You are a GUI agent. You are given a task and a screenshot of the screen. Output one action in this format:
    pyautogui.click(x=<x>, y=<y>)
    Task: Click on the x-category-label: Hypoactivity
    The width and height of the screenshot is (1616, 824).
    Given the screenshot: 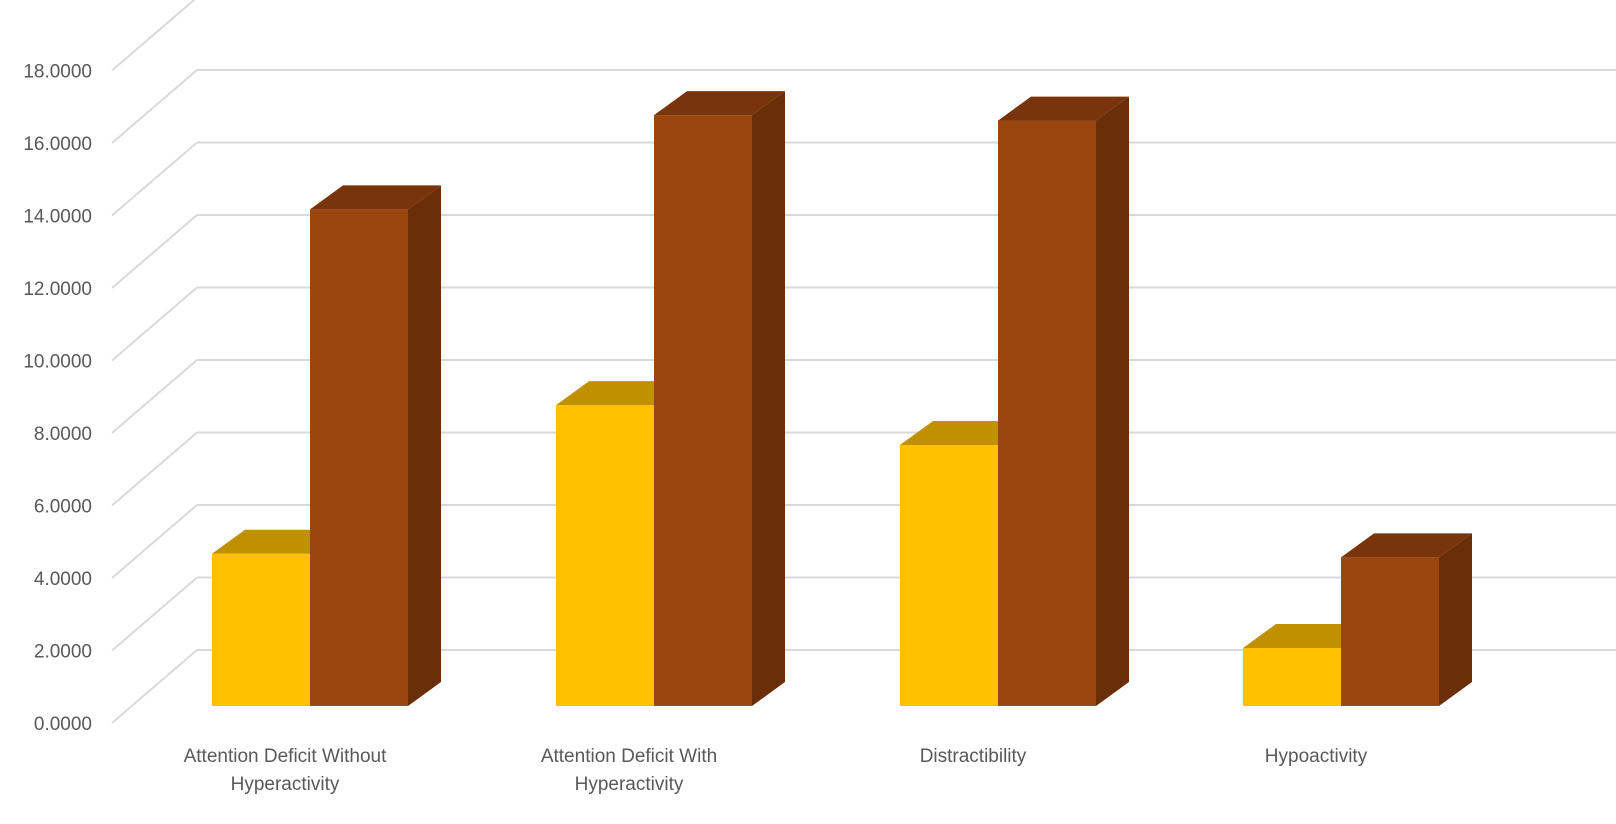 What is the action you would take?
    pyautogui.click(x=1316, y=756)
    